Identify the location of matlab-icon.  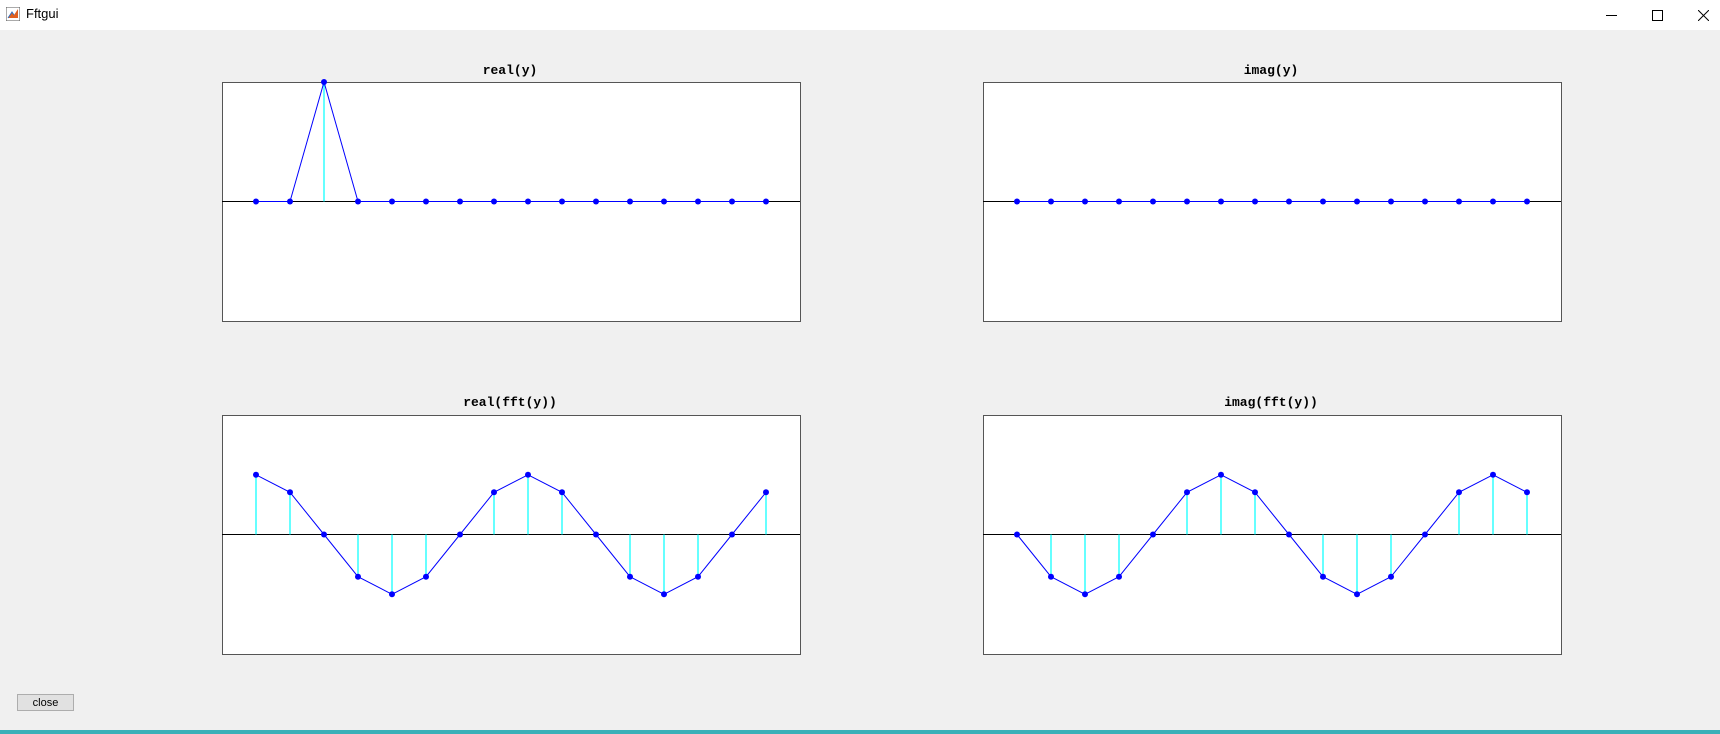
(13, 14).